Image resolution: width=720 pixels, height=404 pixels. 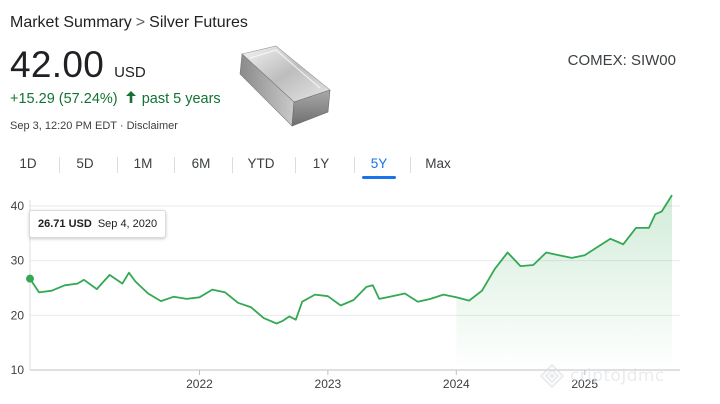 I want to click on change-period: past 5 years, so click(x=181, y=99).